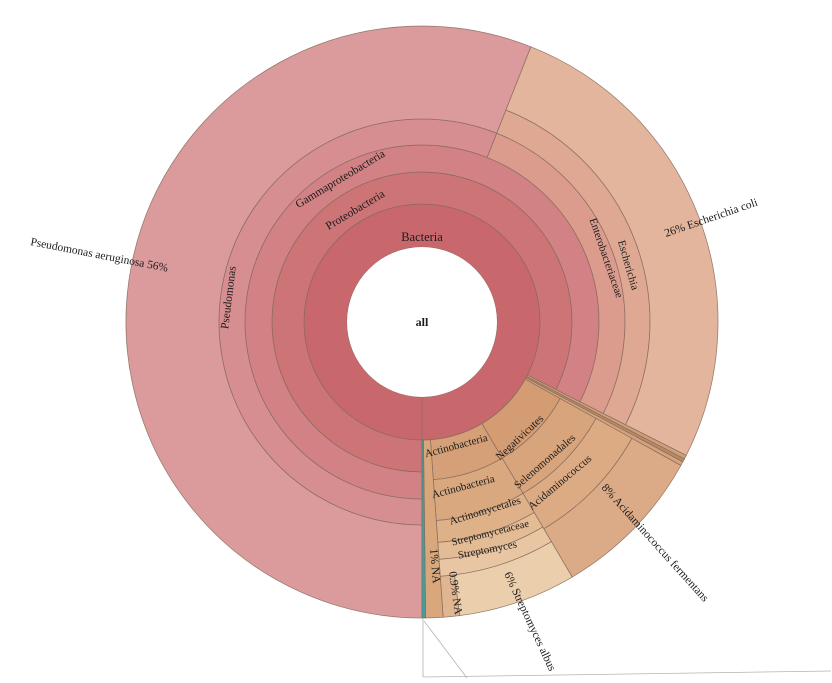 The height and width of the screenshot is (683, 832). I want to click on wedge-minor-taxon-teal, so click(423, 529).